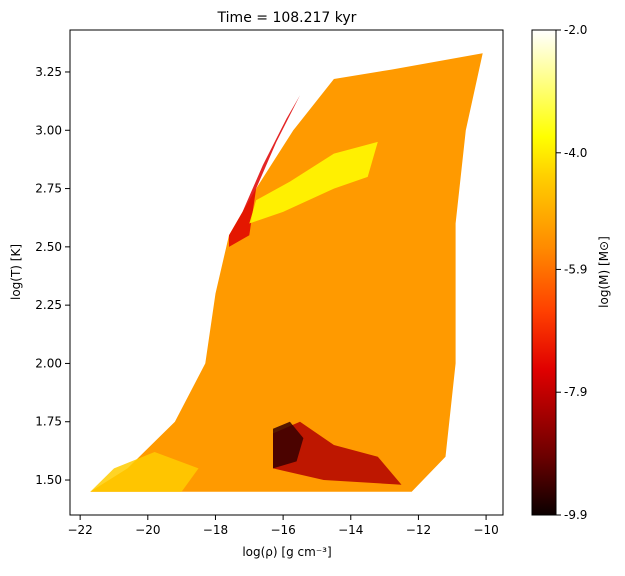  I want to click on y-tick-label: 3.25, so click(48, 72).